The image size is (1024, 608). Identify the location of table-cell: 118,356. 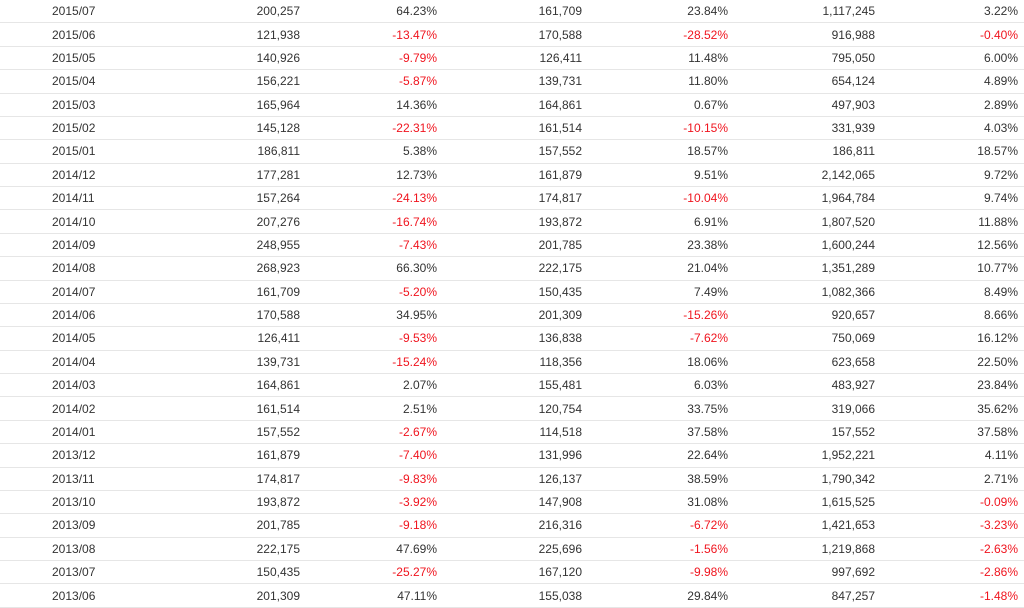
(509, 362).